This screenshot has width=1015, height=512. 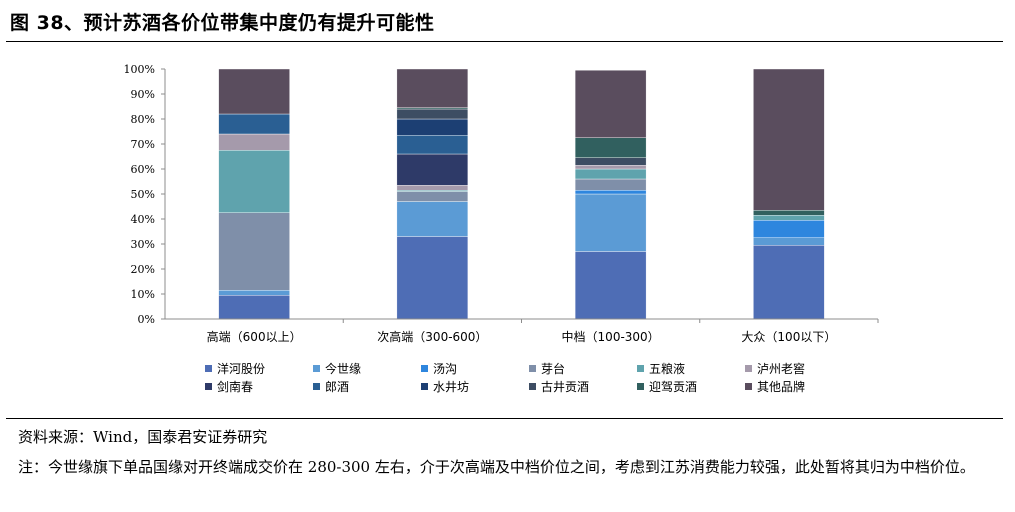 What do you see at coordinates (445, 369) in the screenshot?
I see `legend-label: 汤沟` at bounding box center [445, 369].